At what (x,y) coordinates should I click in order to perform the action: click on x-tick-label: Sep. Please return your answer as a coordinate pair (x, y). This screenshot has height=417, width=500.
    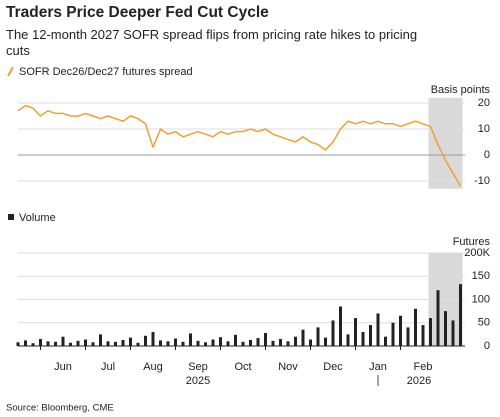
    Looking at the image, I should click on (198, 367).